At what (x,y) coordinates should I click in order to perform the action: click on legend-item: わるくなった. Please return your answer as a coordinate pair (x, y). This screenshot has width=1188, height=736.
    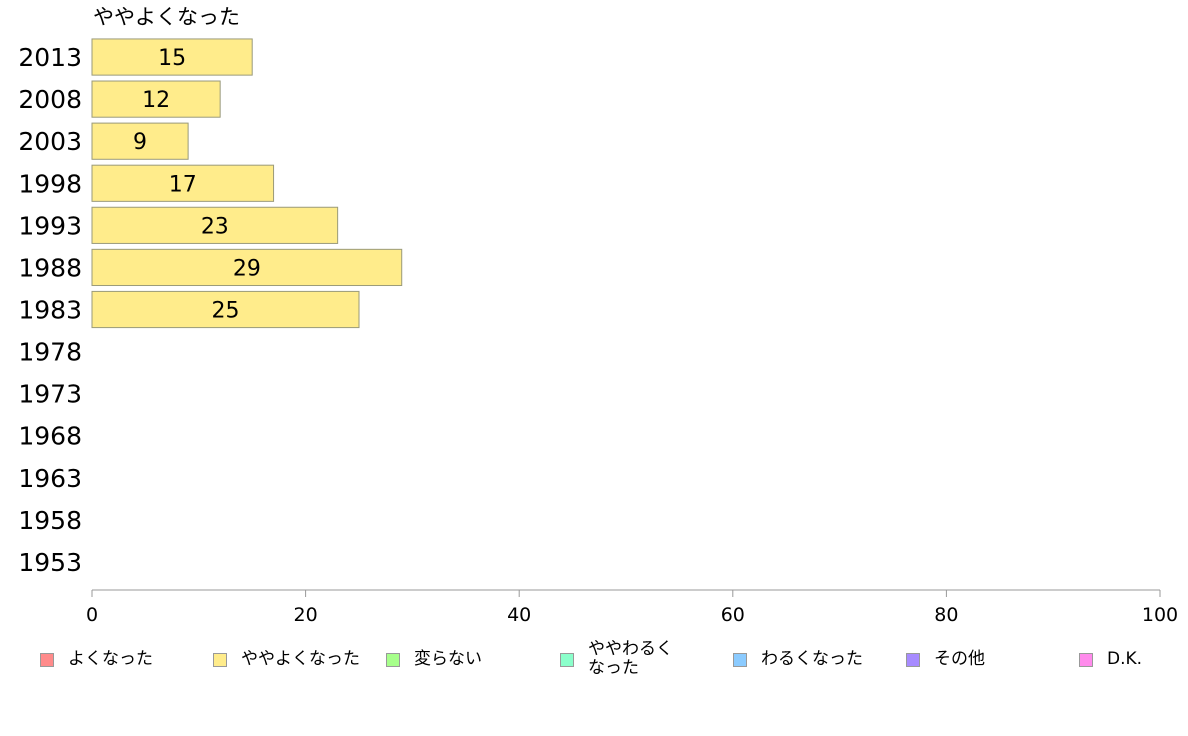
    Looking at the image, I should click on (798, 654).